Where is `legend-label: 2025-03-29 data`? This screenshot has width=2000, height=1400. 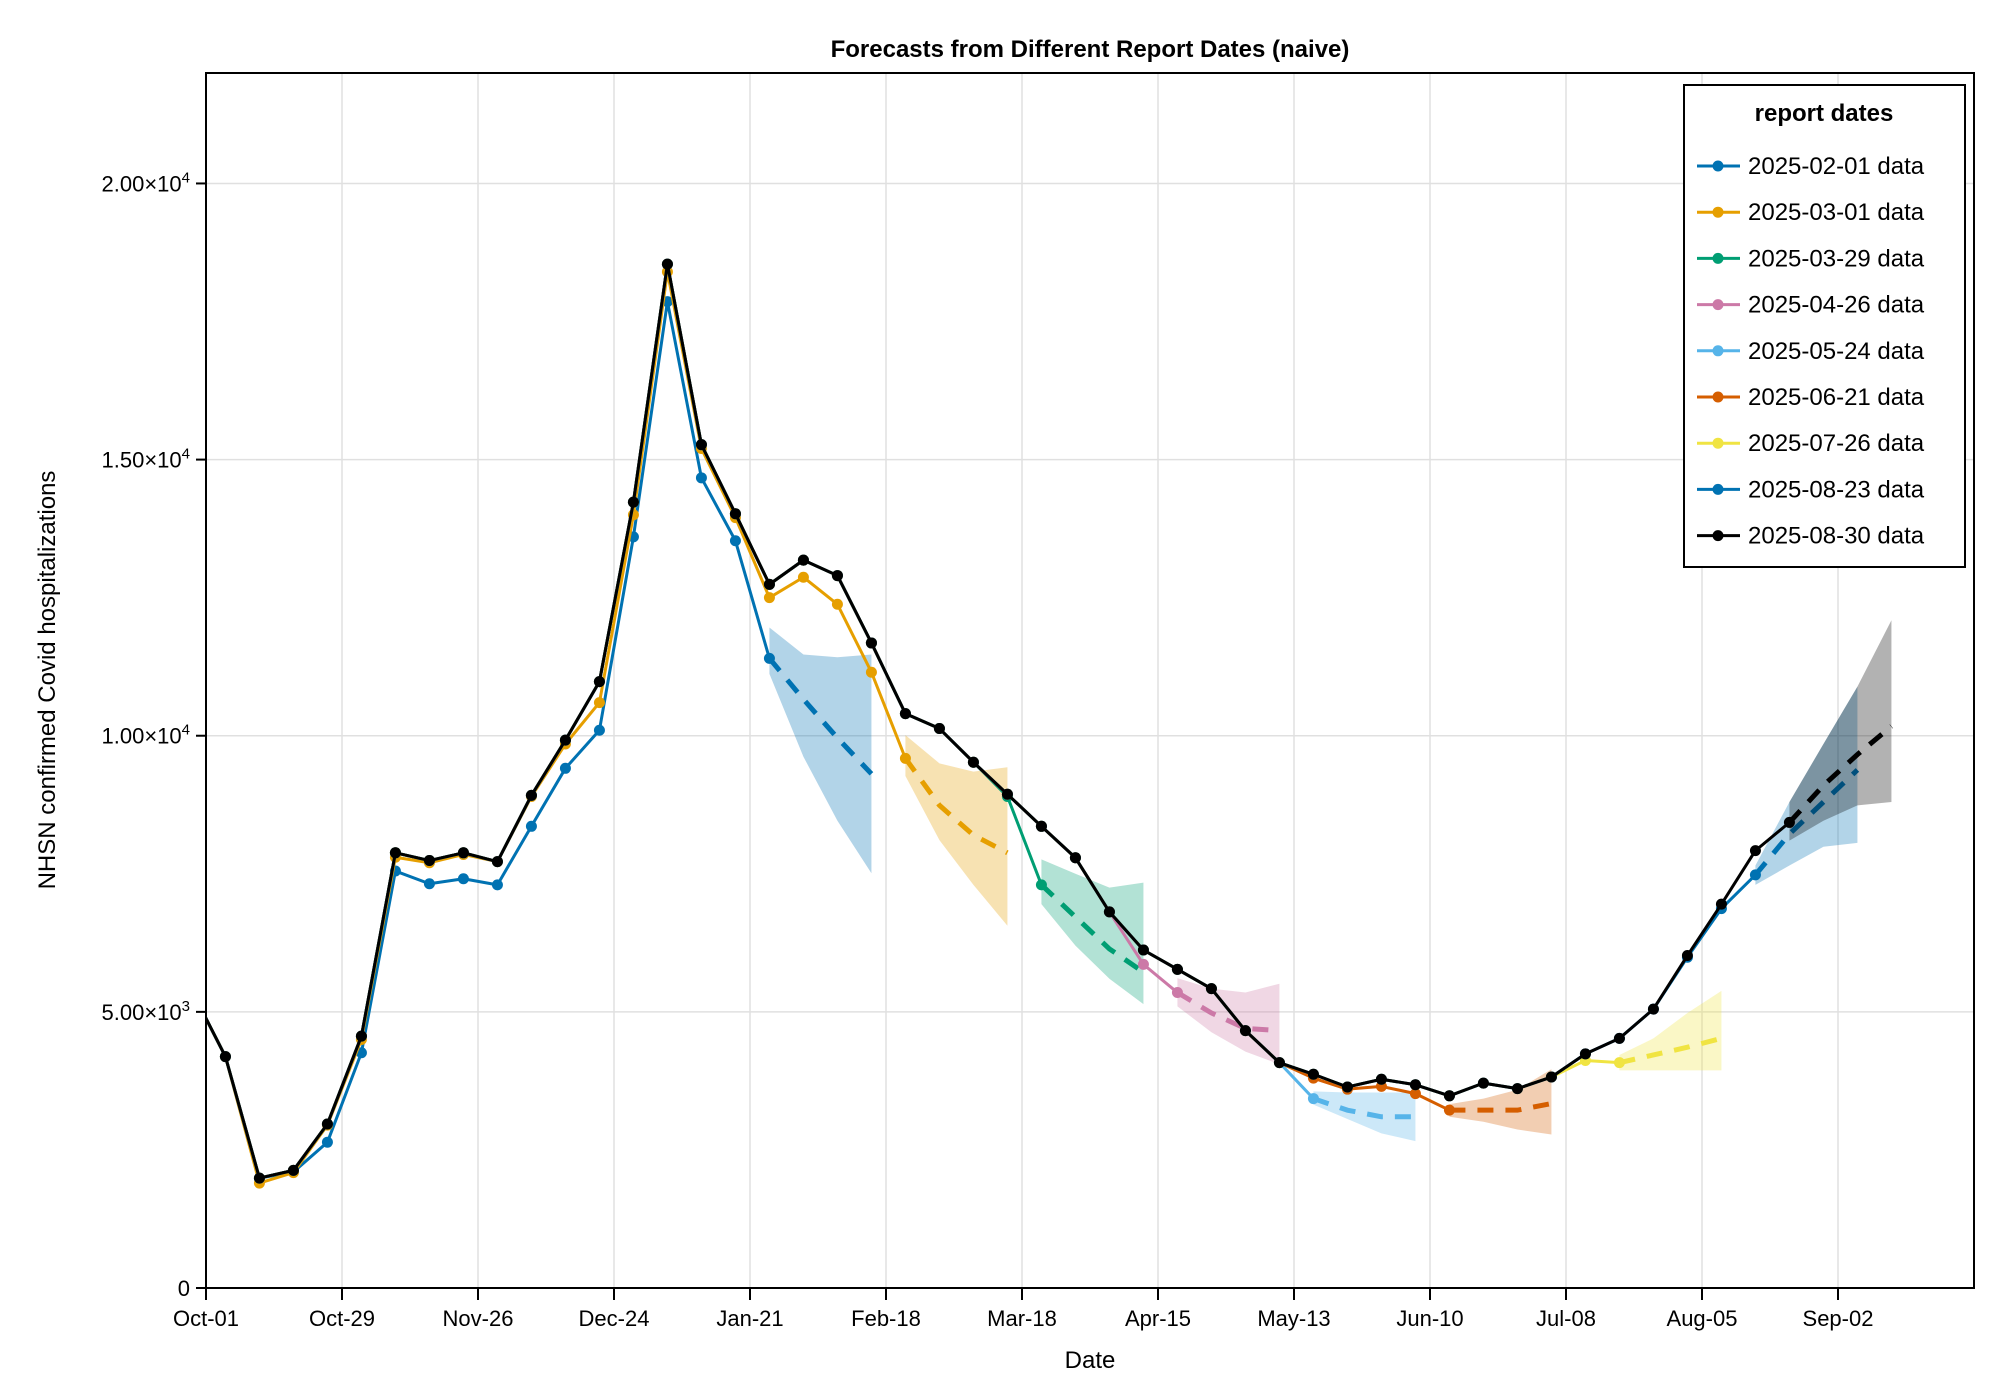 legend-label: 2025-03-29 data is located at coordinates (1836, 258).